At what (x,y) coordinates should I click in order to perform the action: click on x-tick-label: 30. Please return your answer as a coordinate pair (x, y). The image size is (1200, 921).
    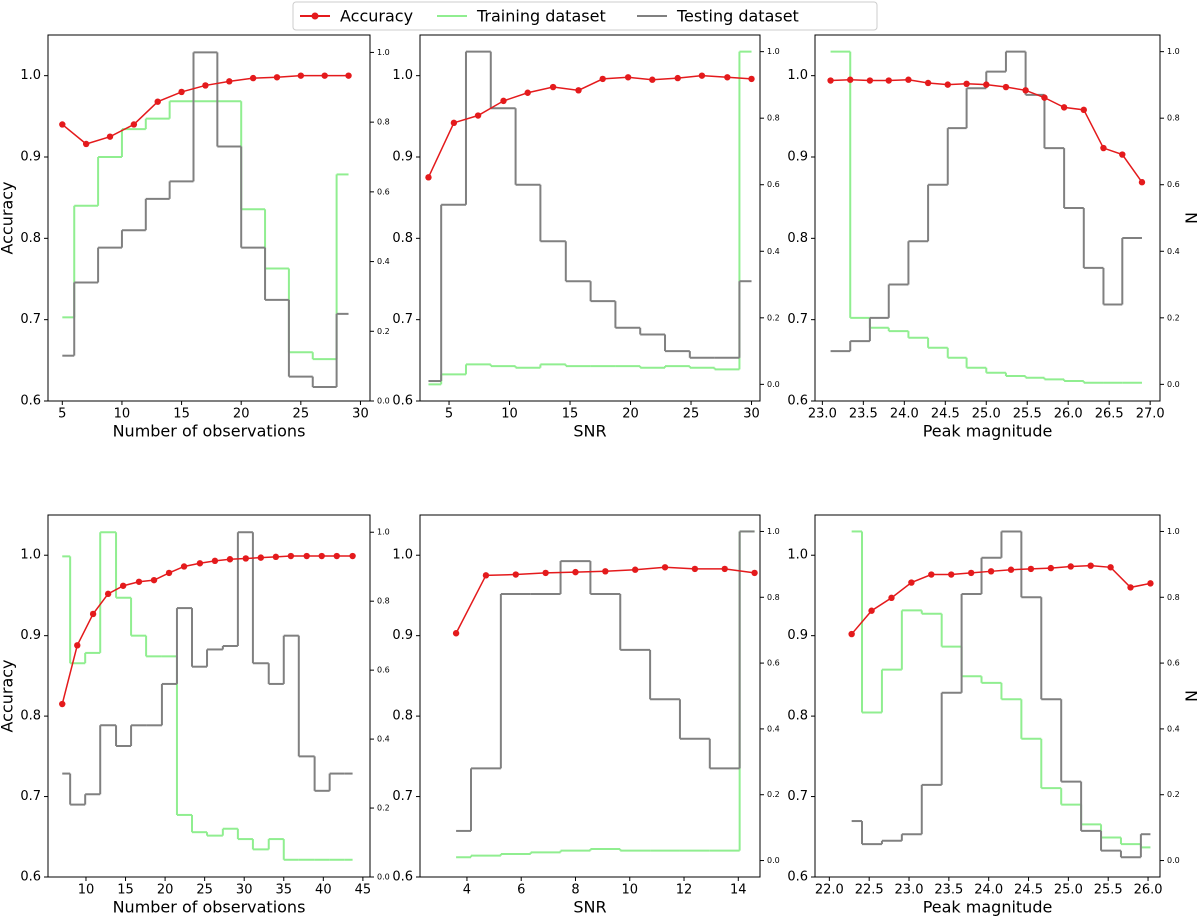
    Looking at the image, I should click on (244, 890).